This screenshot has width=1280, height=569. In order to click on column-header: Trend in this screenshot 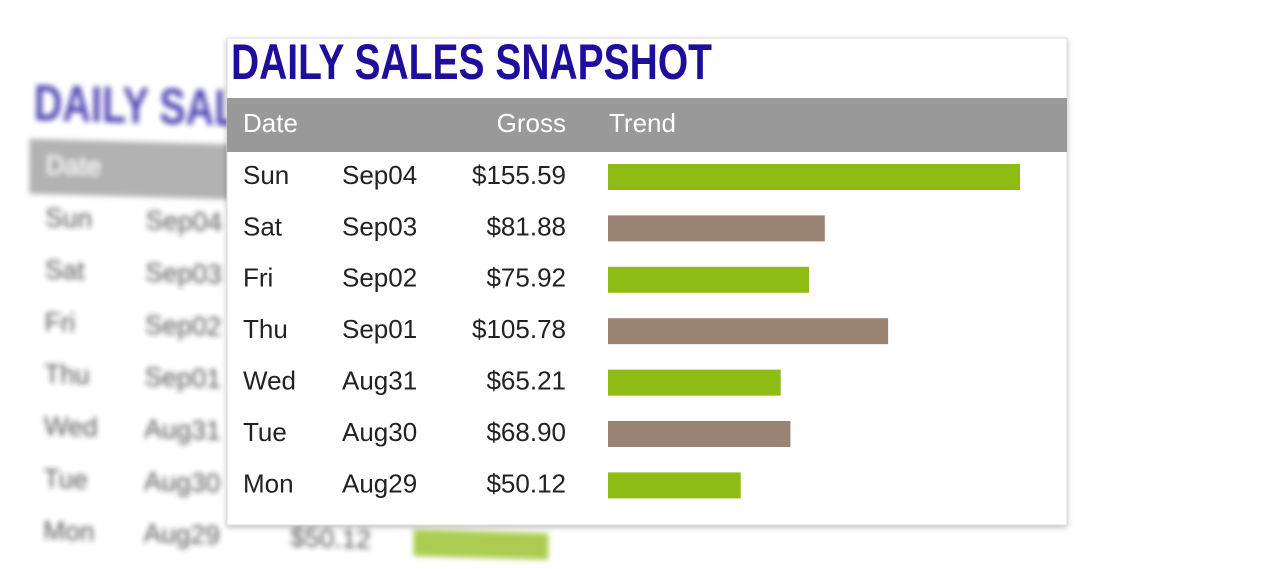, I will do `click(642, 123)`.